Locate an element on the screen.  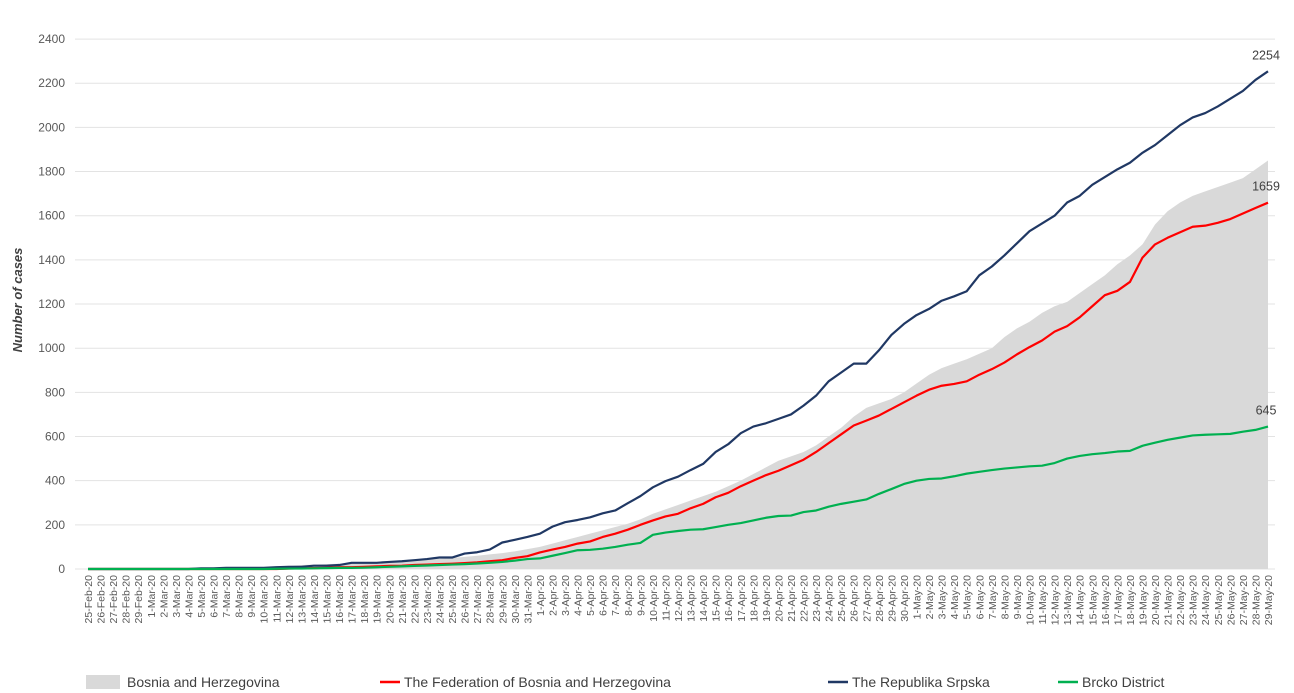
x-tick-label: 10-May-20 is located at coordinates (1030, 600).